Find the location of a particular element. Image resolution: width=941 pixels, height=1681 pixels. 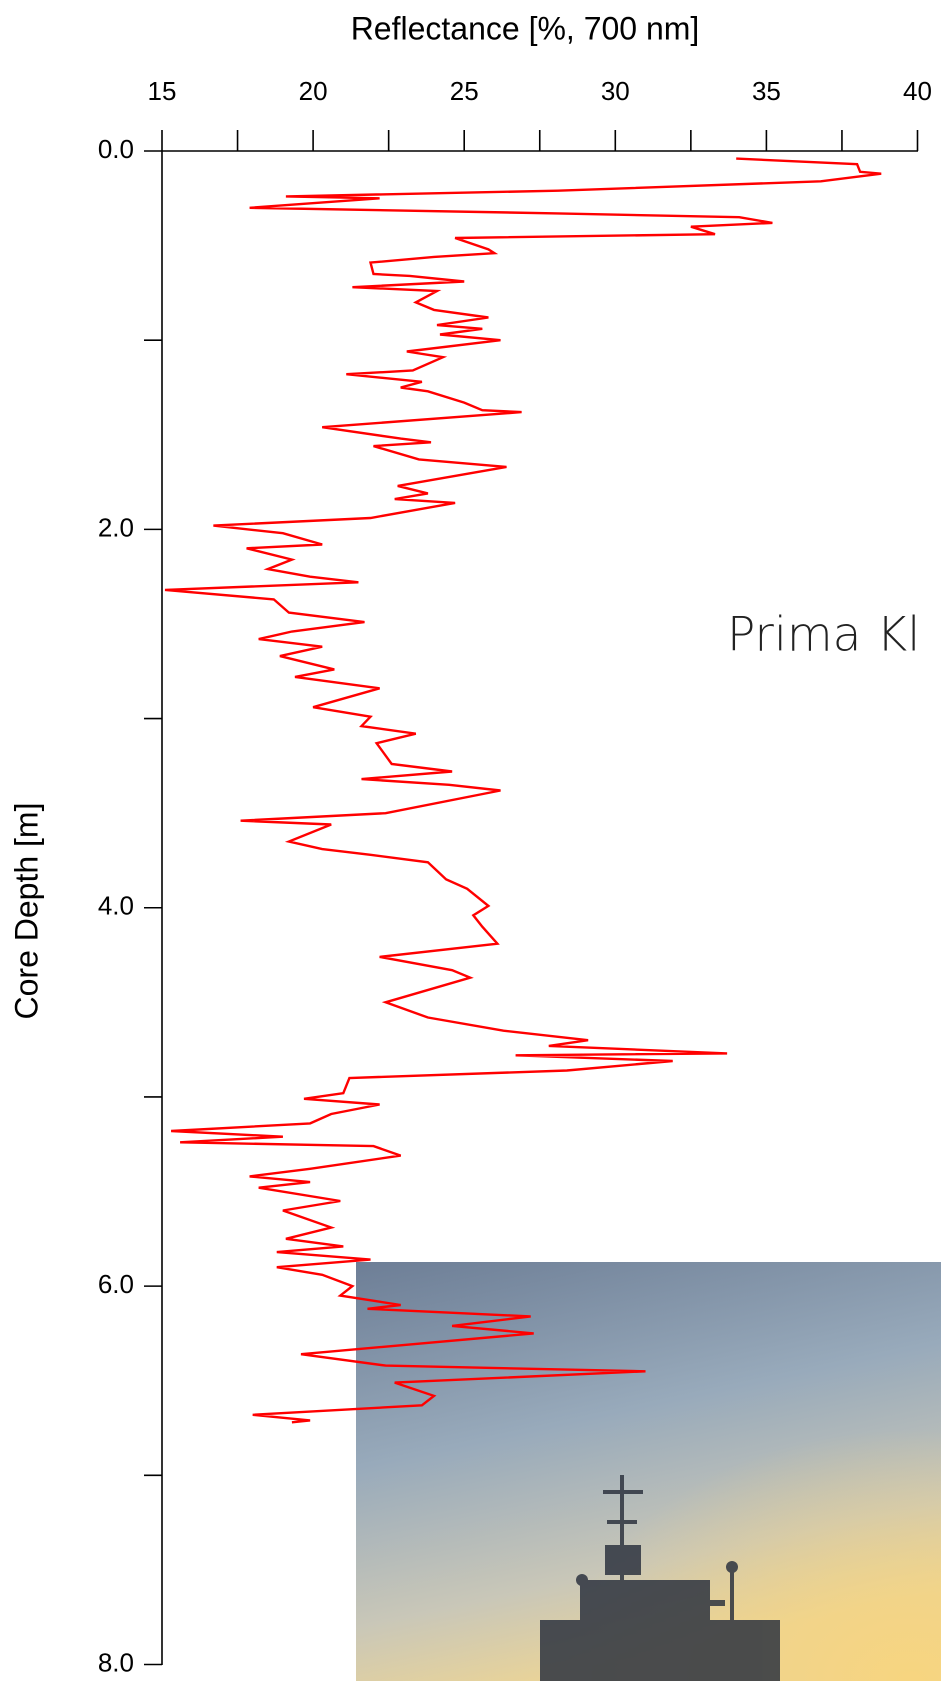

y-tick-label: 6.0 is located at coordinates (116, 1284).